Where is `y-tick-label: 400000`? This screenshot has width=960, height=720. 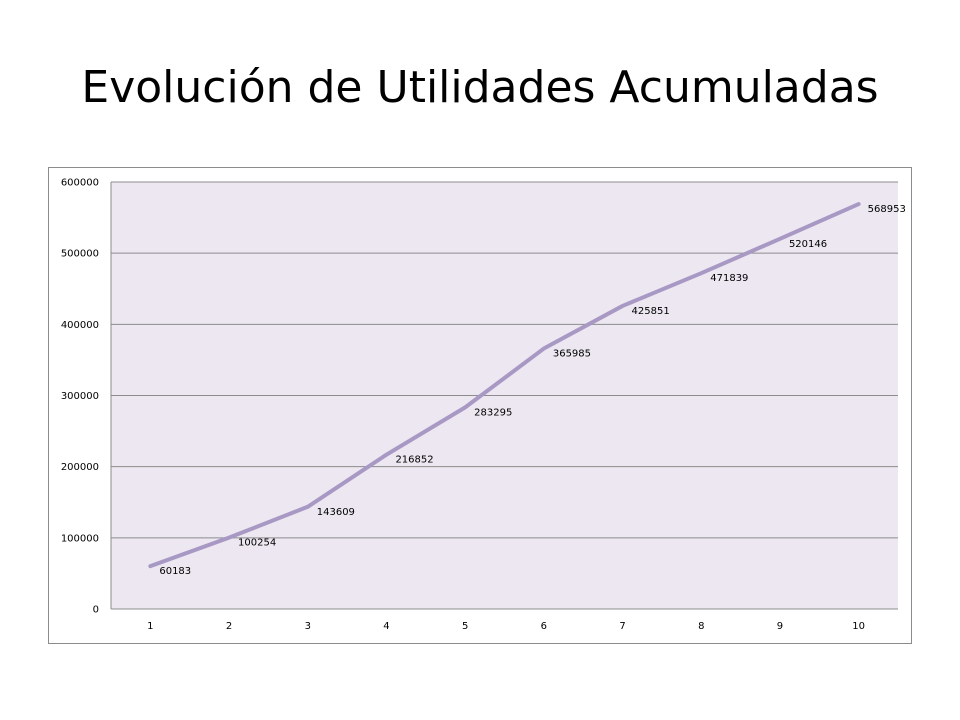
y-tick-label: 400000 is located at coordinates (80, 325).